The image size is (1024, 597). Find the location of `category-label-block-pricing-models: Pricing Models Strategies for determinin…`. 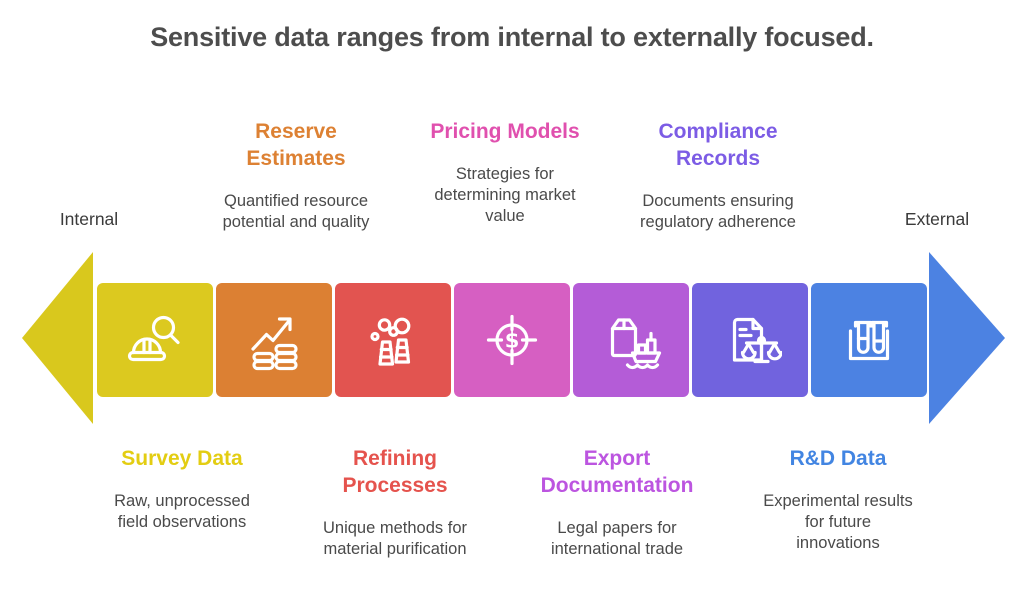

category-label-block-pricing-models: Pricing Models Strategies for determinin… is located at coordinates (505, 172).